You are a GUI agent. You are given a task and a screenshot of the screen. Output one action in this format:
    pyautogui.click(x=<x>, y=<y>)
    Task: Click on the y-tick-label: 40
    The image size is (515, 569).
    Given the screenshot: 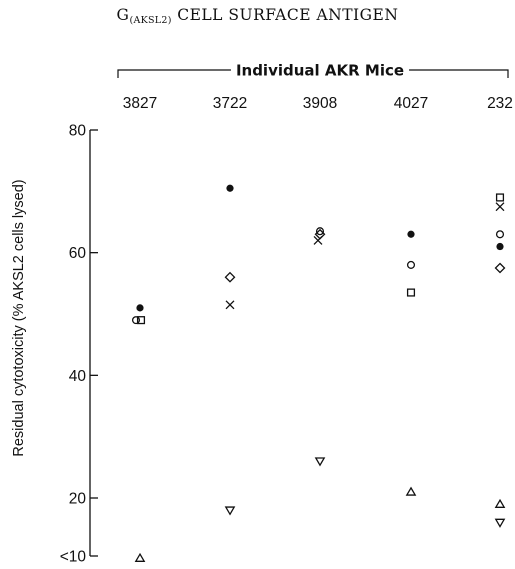 What is the action you would take?
    pyautogui.click(x=78, y=376)
    